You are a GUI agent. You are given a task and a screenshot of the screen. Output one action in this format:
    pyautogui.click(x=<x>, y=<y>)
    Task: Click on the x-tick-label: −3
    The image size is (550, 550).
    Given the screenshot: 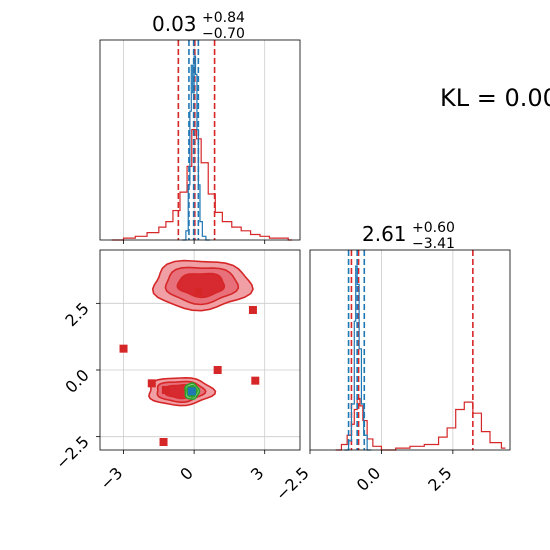 What is the action you would take?
    pyautogui.click(x=111, y=478)
    